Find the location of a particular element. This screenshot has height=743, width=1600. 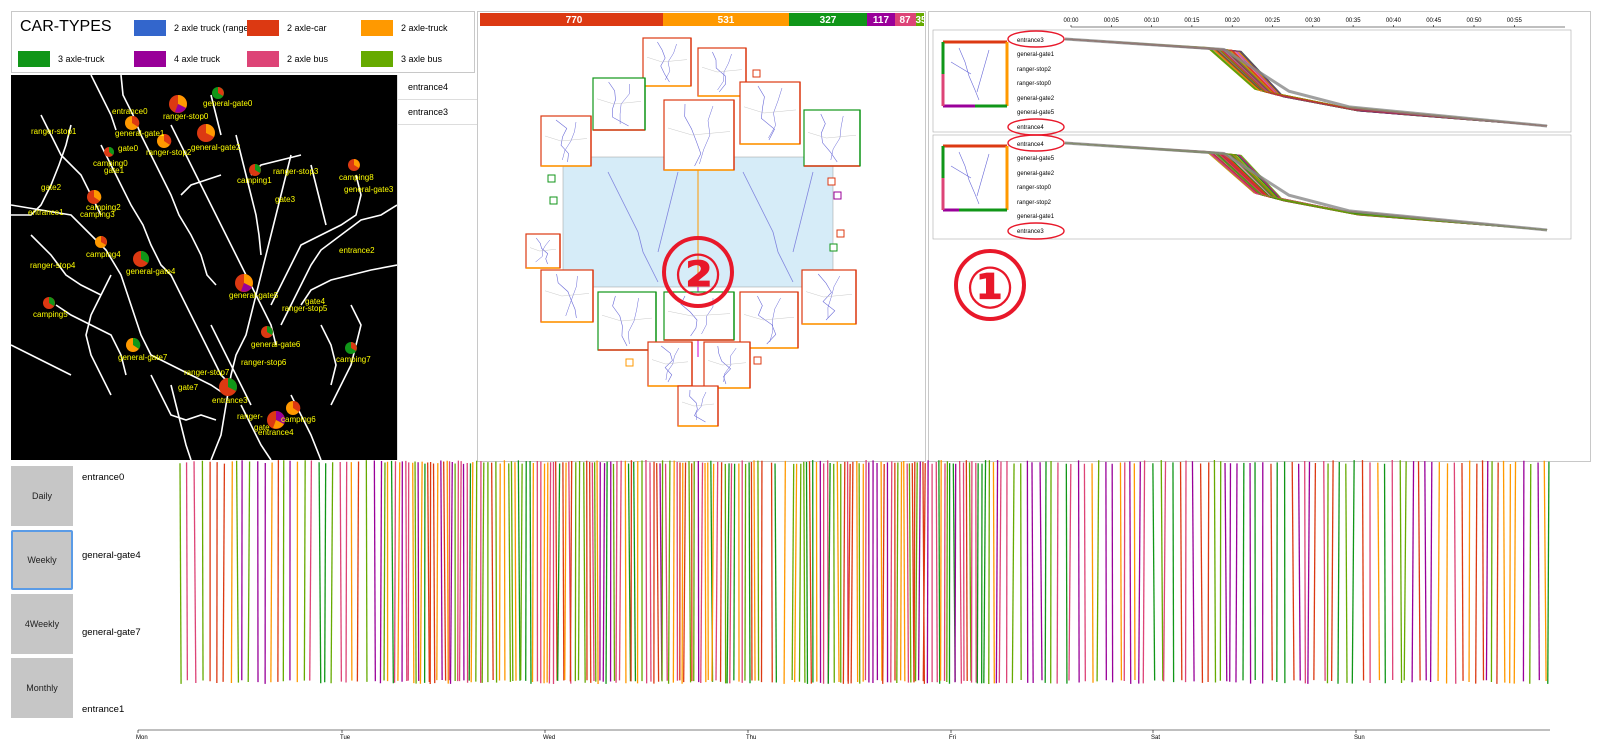

time-tick-label: 00:30 is located at coordinates (1313, 21).